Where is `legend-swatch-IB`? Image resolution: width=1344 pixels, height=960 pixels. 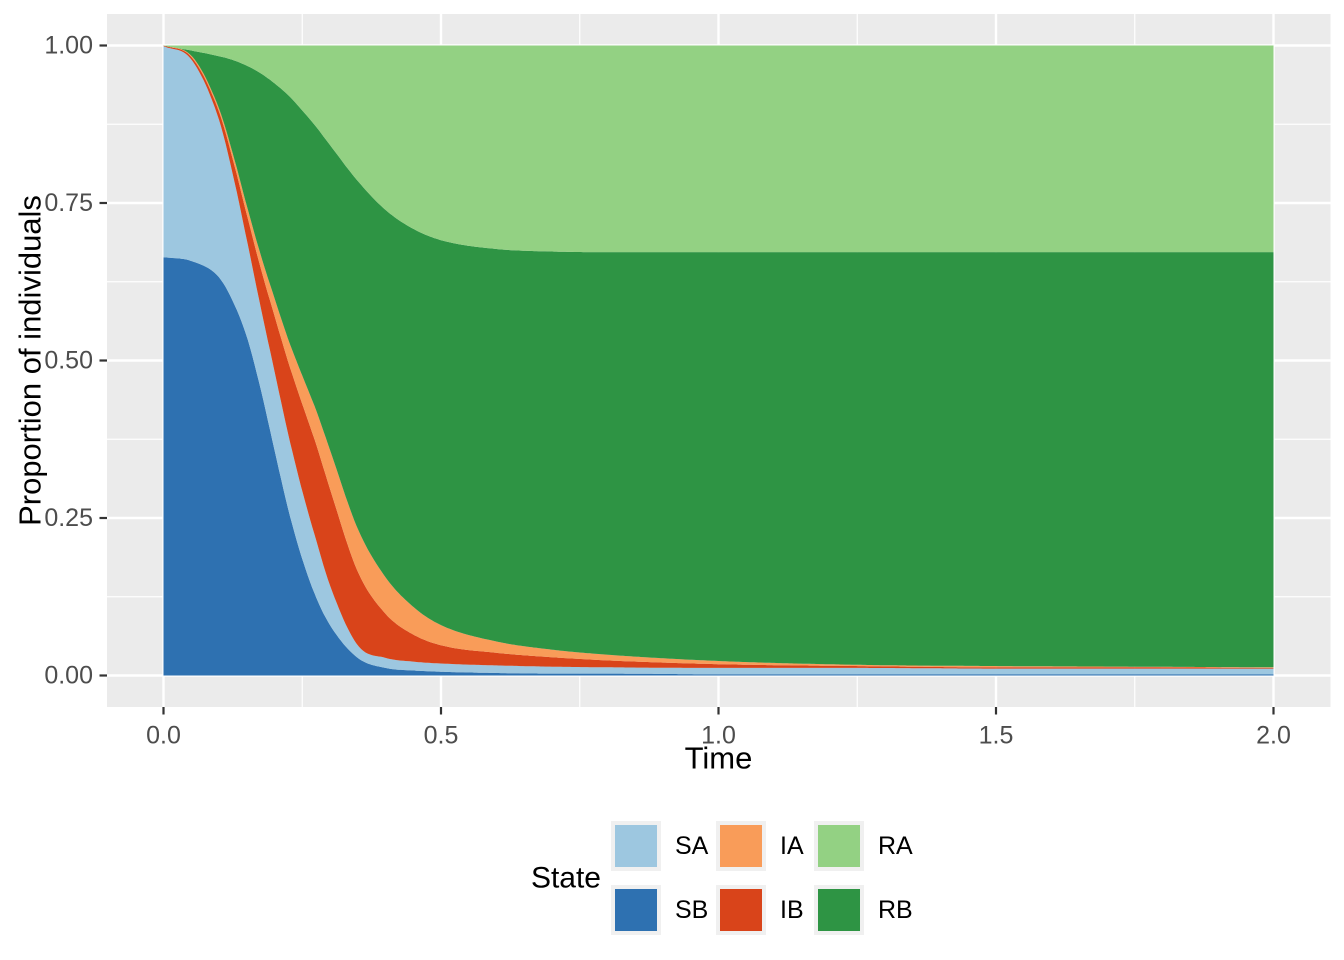
legend-swatch-IB is located at coordinates (741, 910).